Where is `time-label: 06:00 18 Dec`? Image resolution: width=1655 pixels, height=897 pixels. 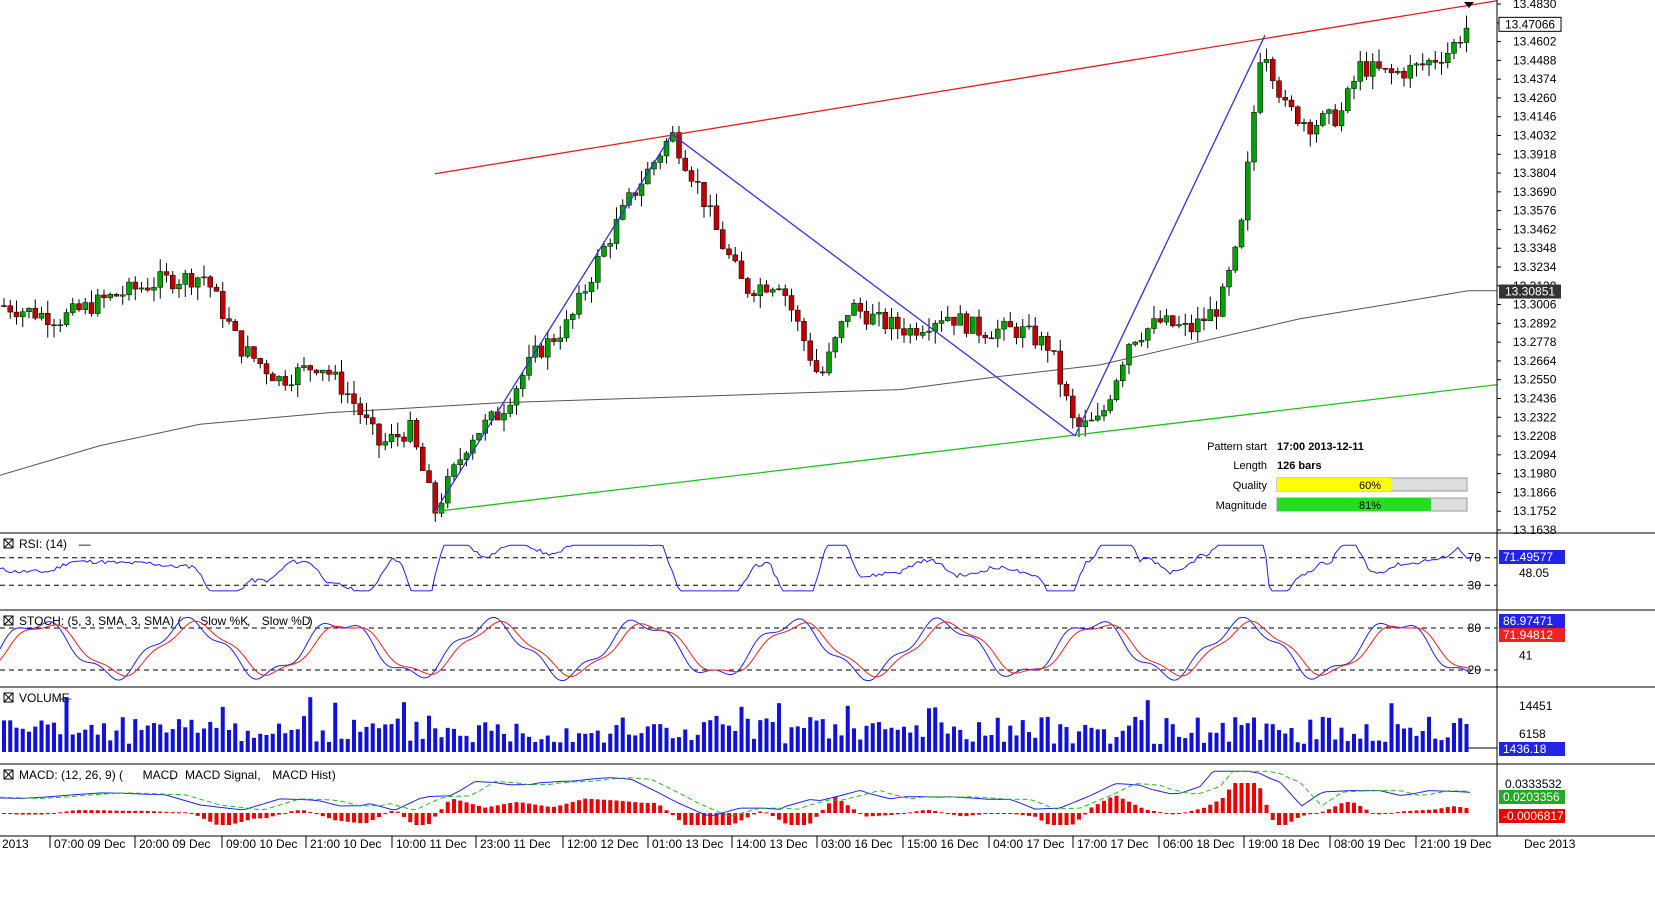
time-label: 06:00 18 Dec is located at coordinates (1198, 844).